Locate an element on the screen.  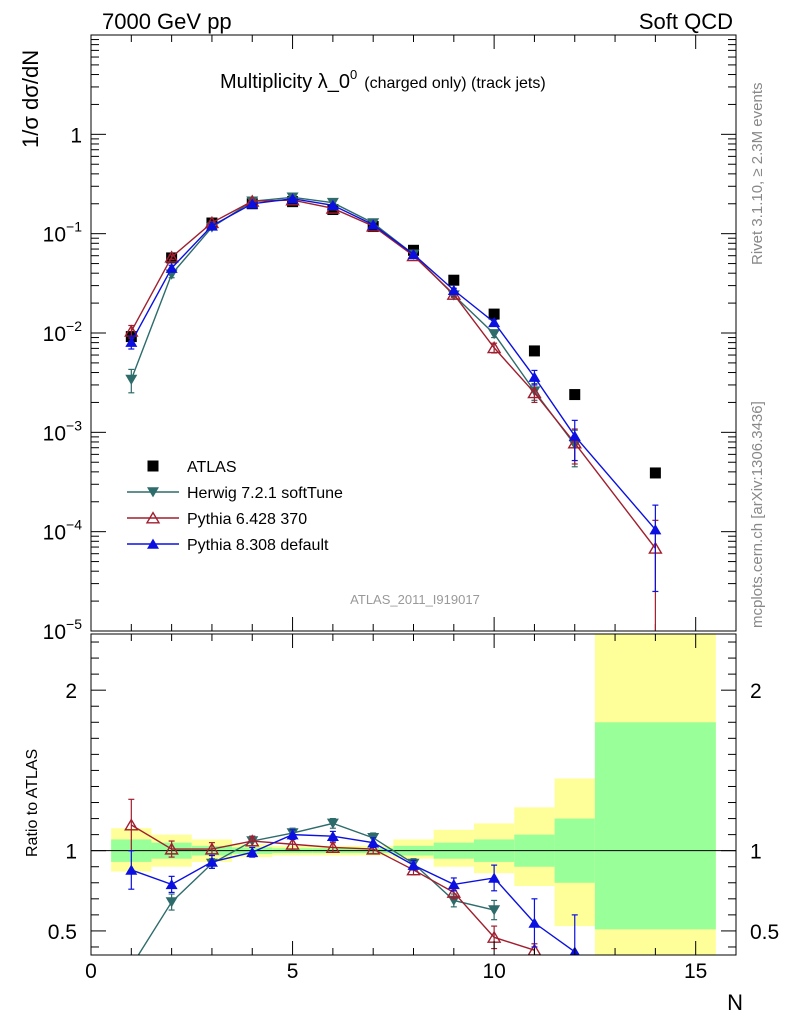
x-tick-label: 0 is located at coordinates (91, 971).